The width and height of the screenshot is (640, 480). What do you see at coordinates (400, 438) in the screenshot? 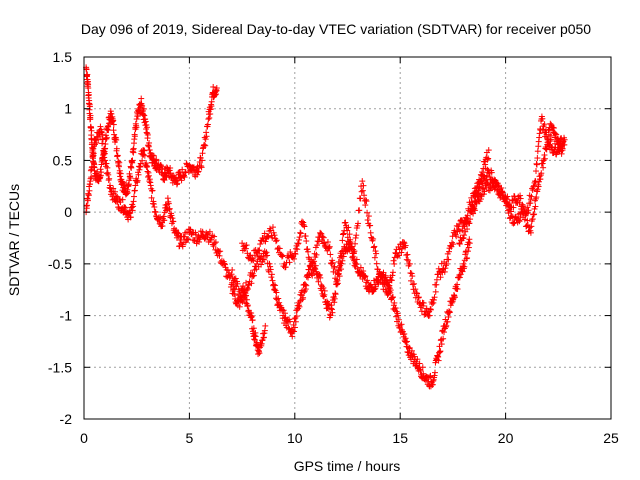
I see `x-tick-label: 15` at bounding box center [400, 438].